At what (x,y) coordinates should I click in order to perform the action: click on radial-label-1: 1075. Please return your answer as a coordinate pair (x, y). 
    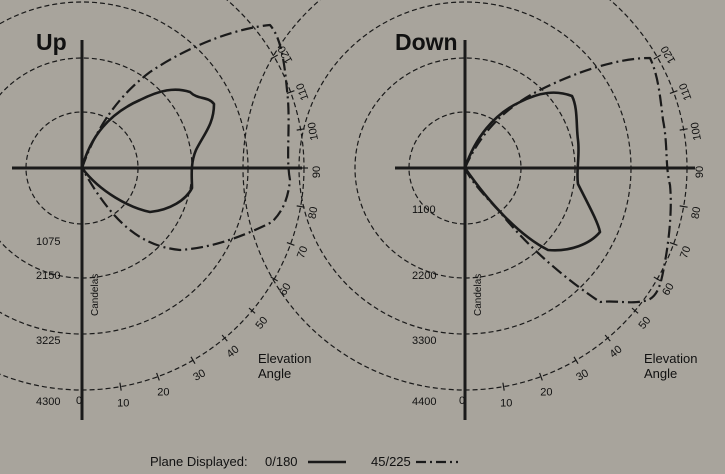
    Looking at the image, I should click on (48, 242).